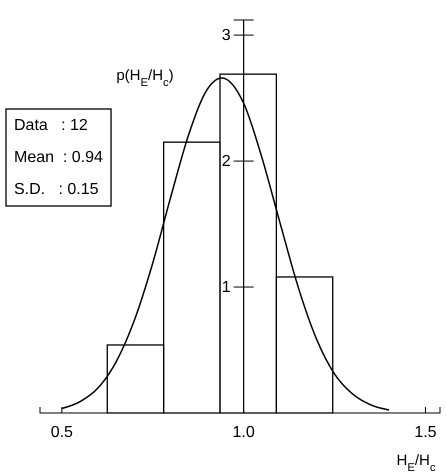  I want to click on annotation: Mean : 0.94, so click(59, 157).